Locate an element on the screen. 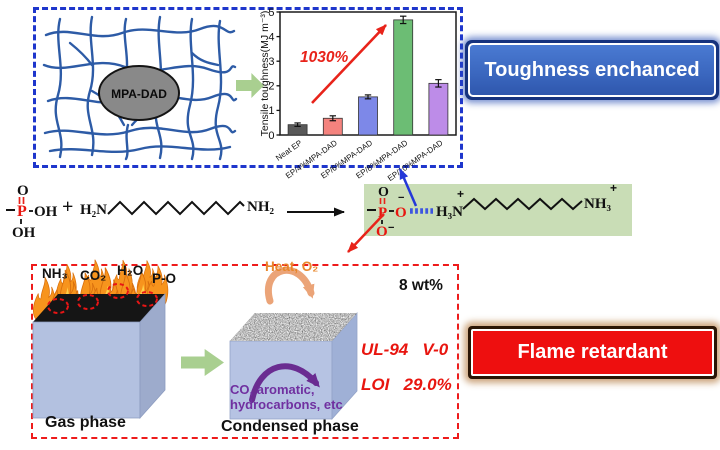 The width and height of the screenshot is (720, 450). gas-label-h2o: H₂O is located at coordinates (130, 270).